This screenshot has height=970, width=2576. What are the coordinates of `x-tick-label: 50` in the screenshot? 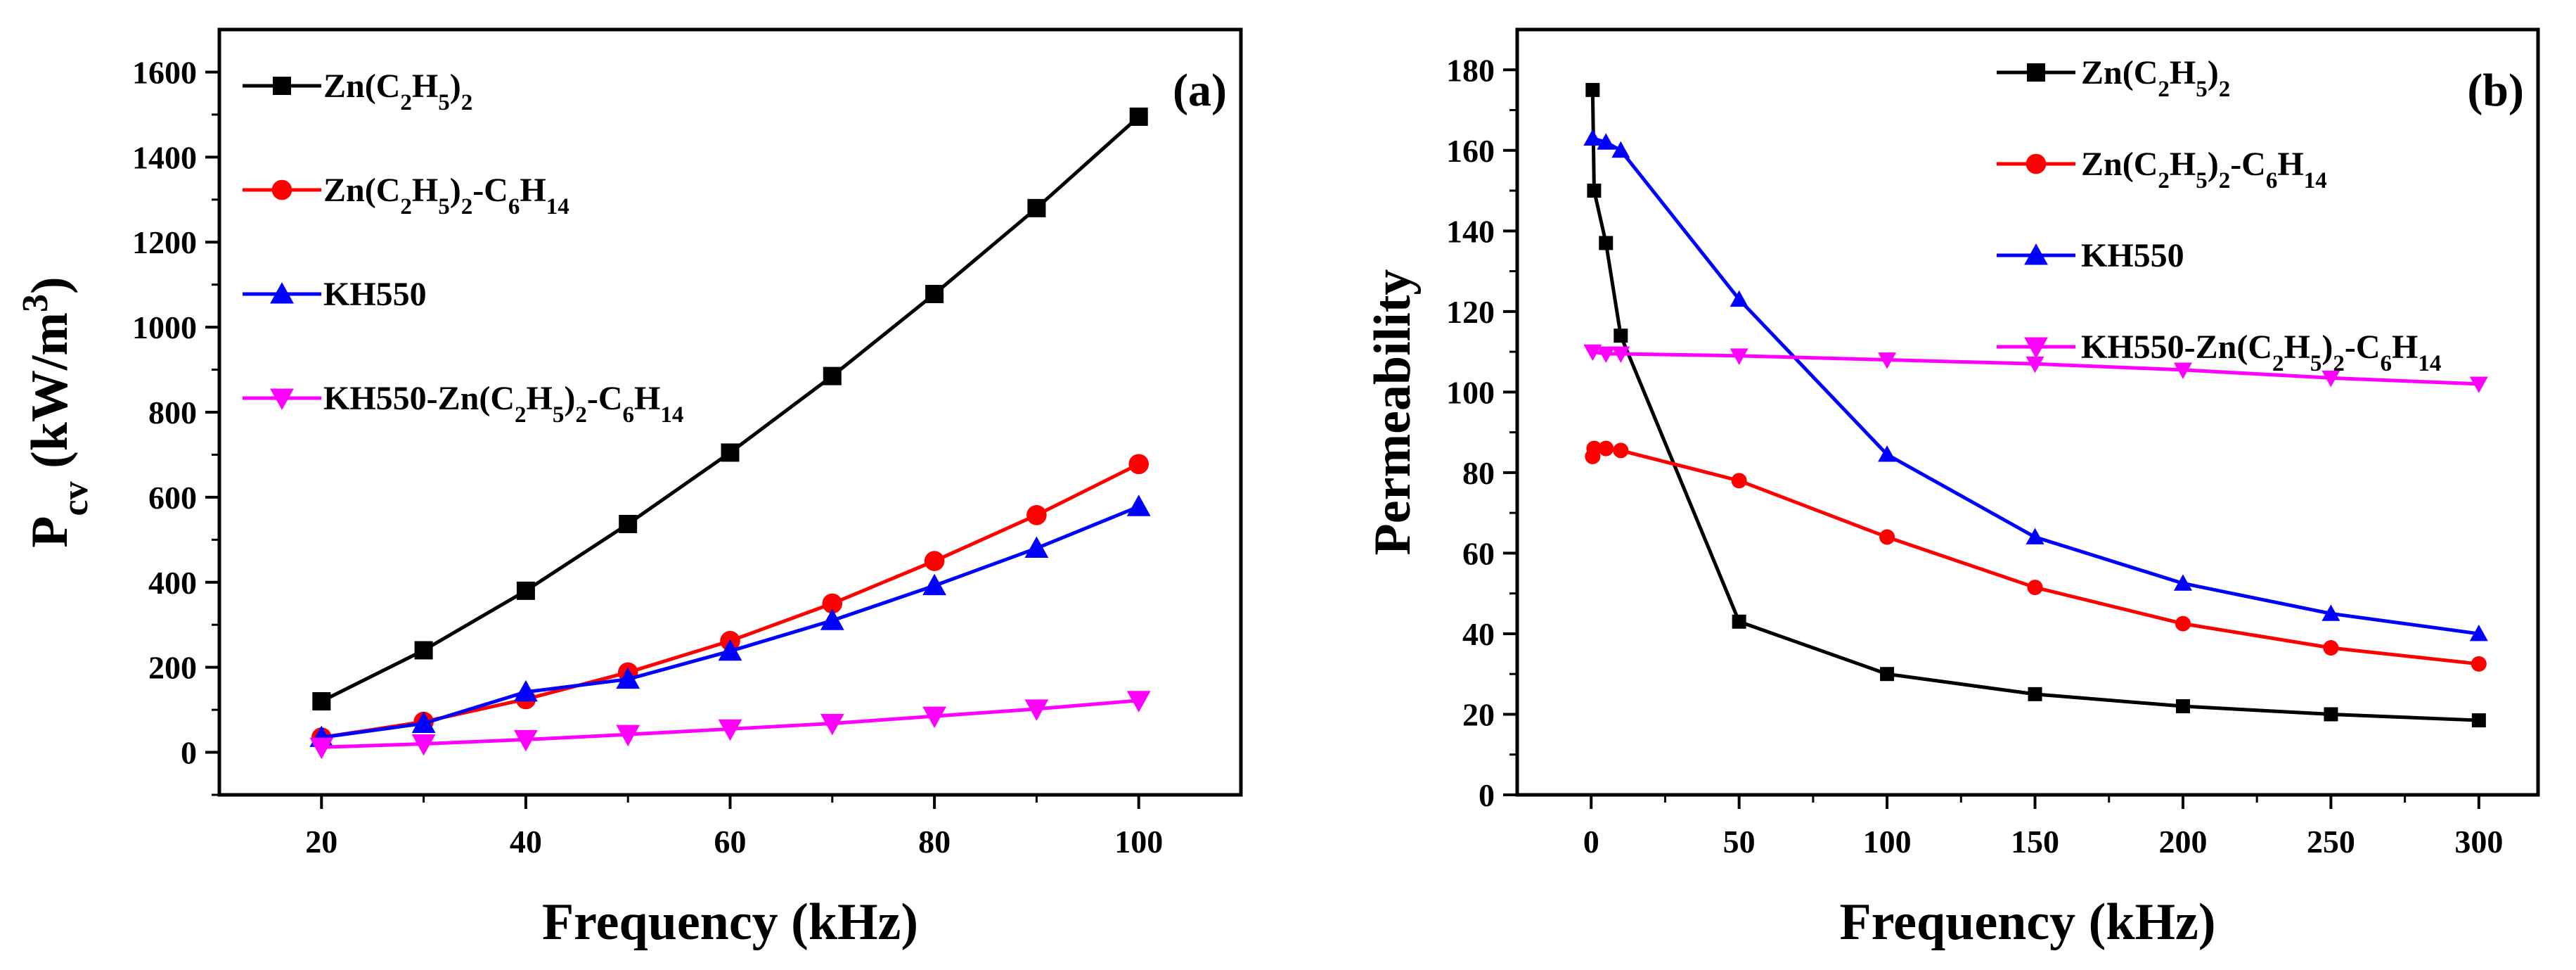 It's located at (1739, 842).